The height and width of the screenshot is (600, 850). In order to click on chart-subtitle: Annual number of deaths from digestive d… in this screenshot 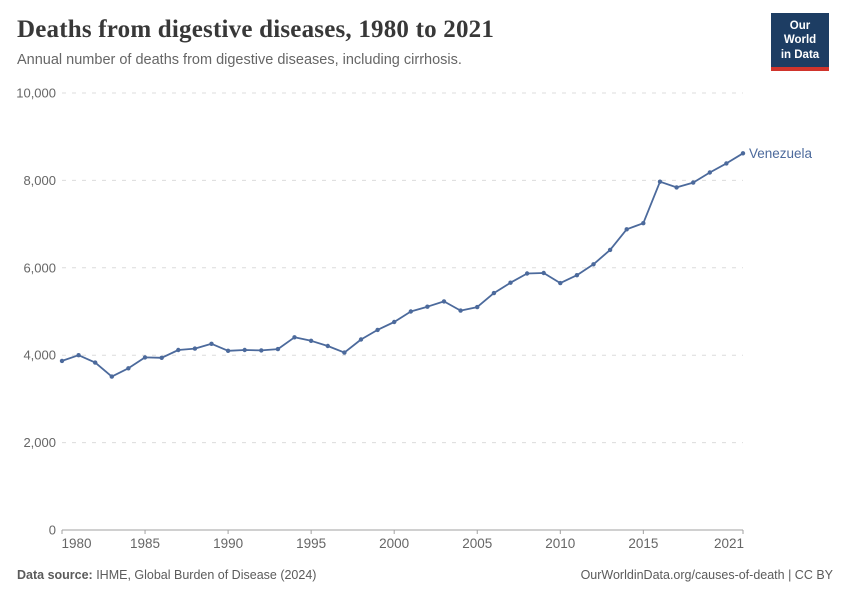, I will do `click(239, 60)`.